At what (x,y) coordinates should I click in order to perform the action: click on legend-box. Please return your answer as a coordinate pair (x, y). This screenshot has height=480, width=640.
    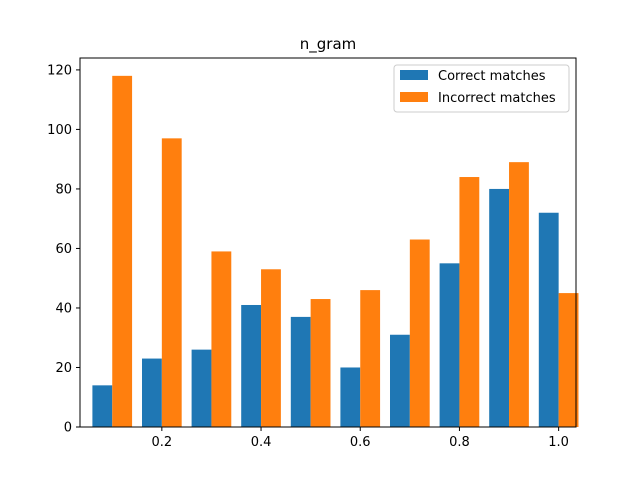
    Looking at the image, I should click on (481, 88).